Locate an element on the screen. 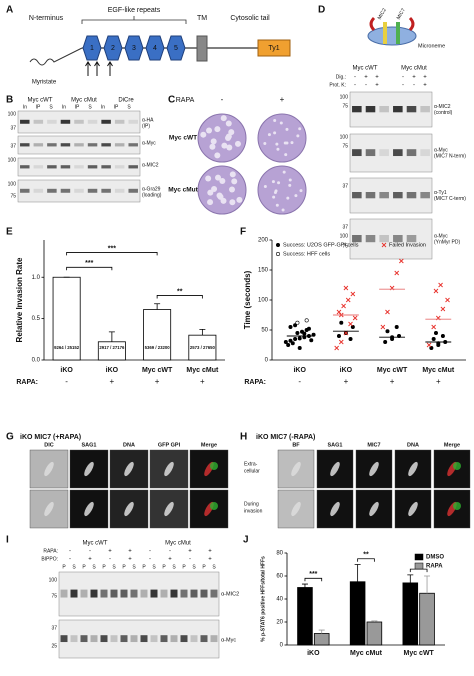 The image size is (474, 676). y-tick-label: 150 is located at coordinates (263, 271).